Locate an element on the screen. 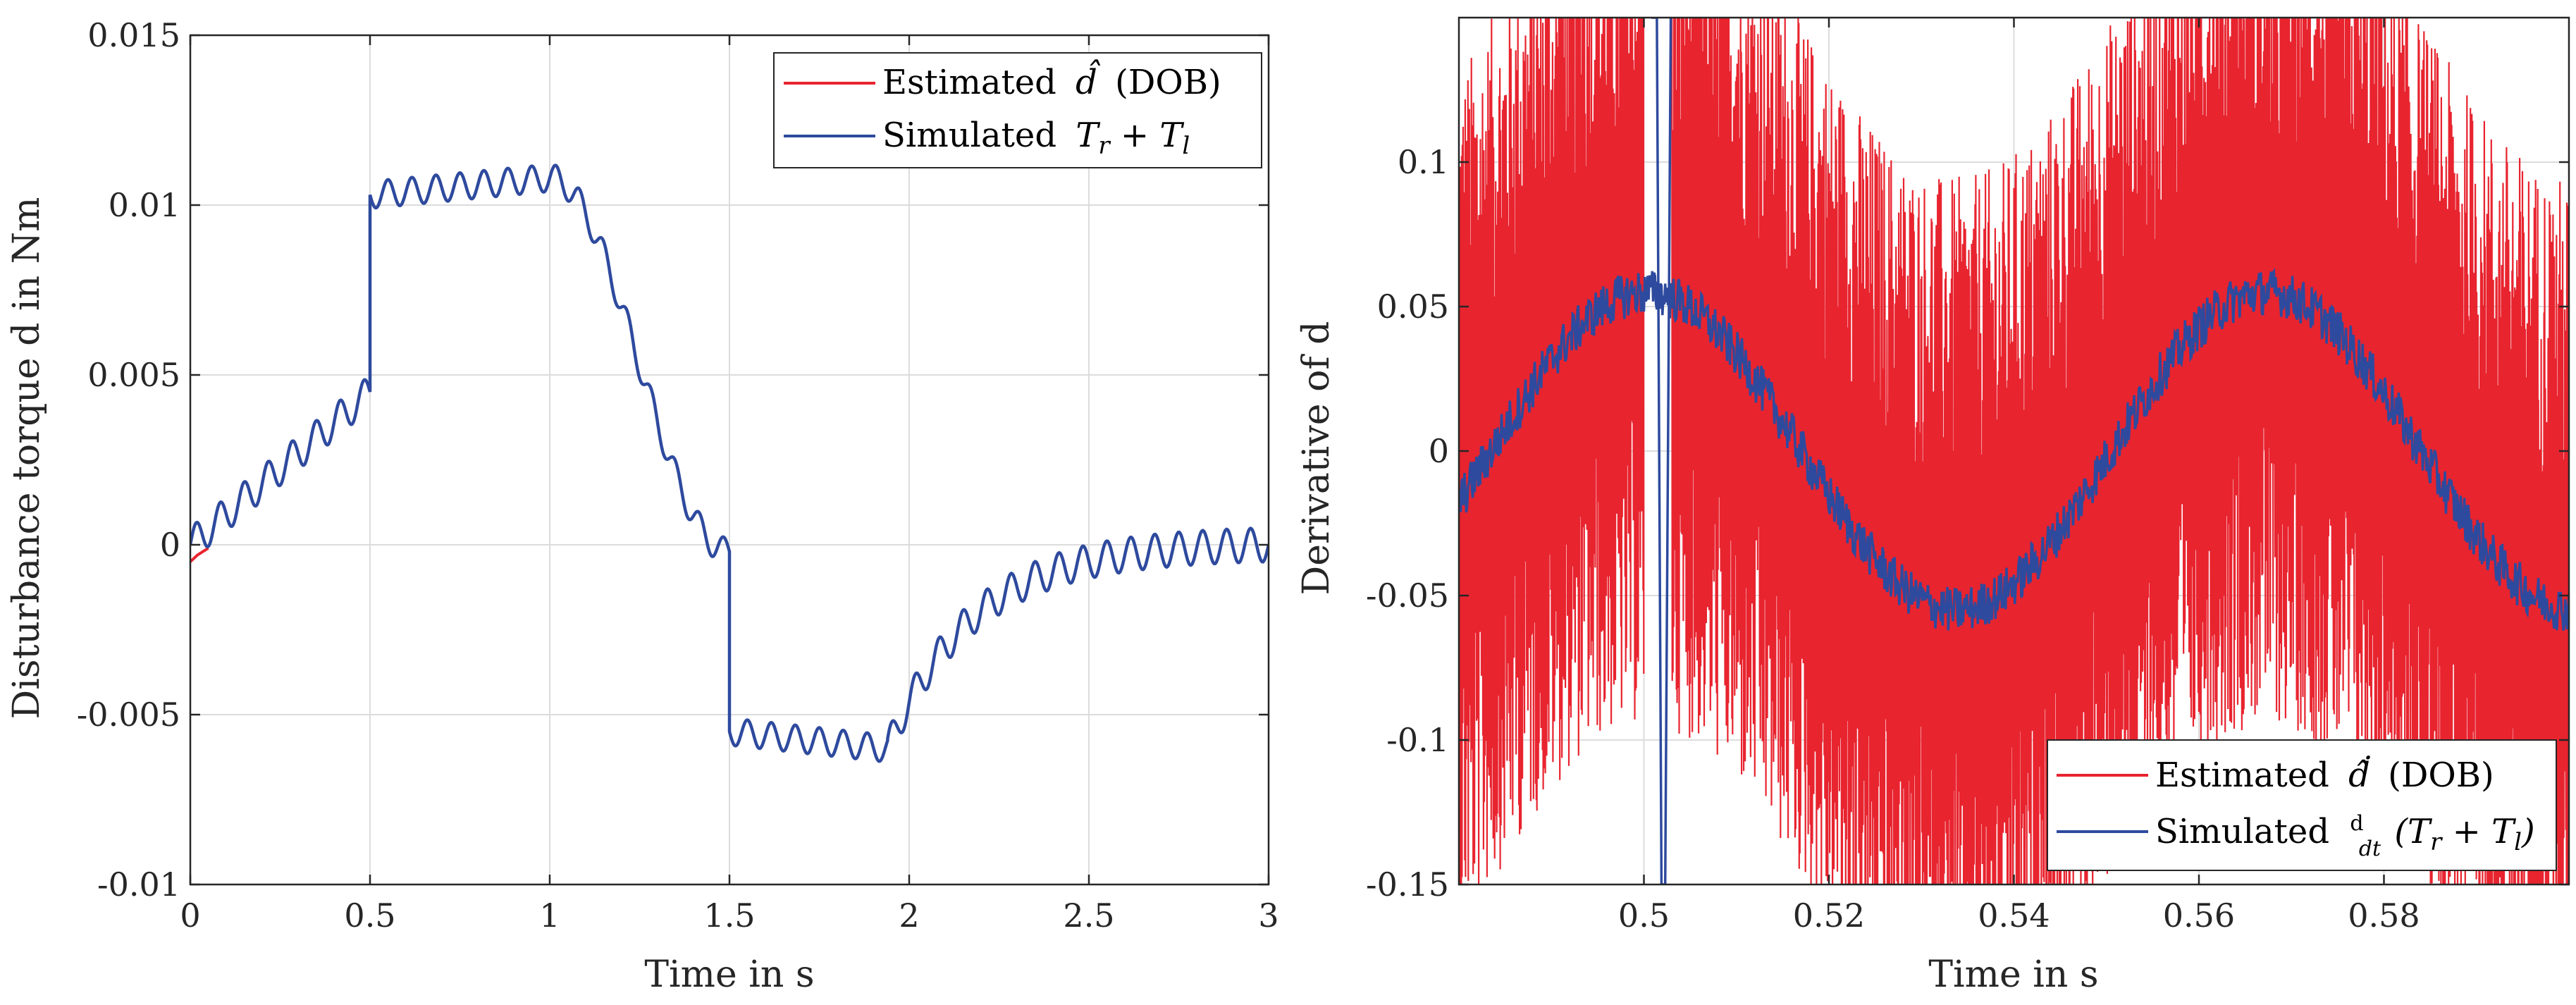 This screenshot has height=1005, width=2576. left-xtick-label-3: 1.5 is located at coordinates (729, 916).